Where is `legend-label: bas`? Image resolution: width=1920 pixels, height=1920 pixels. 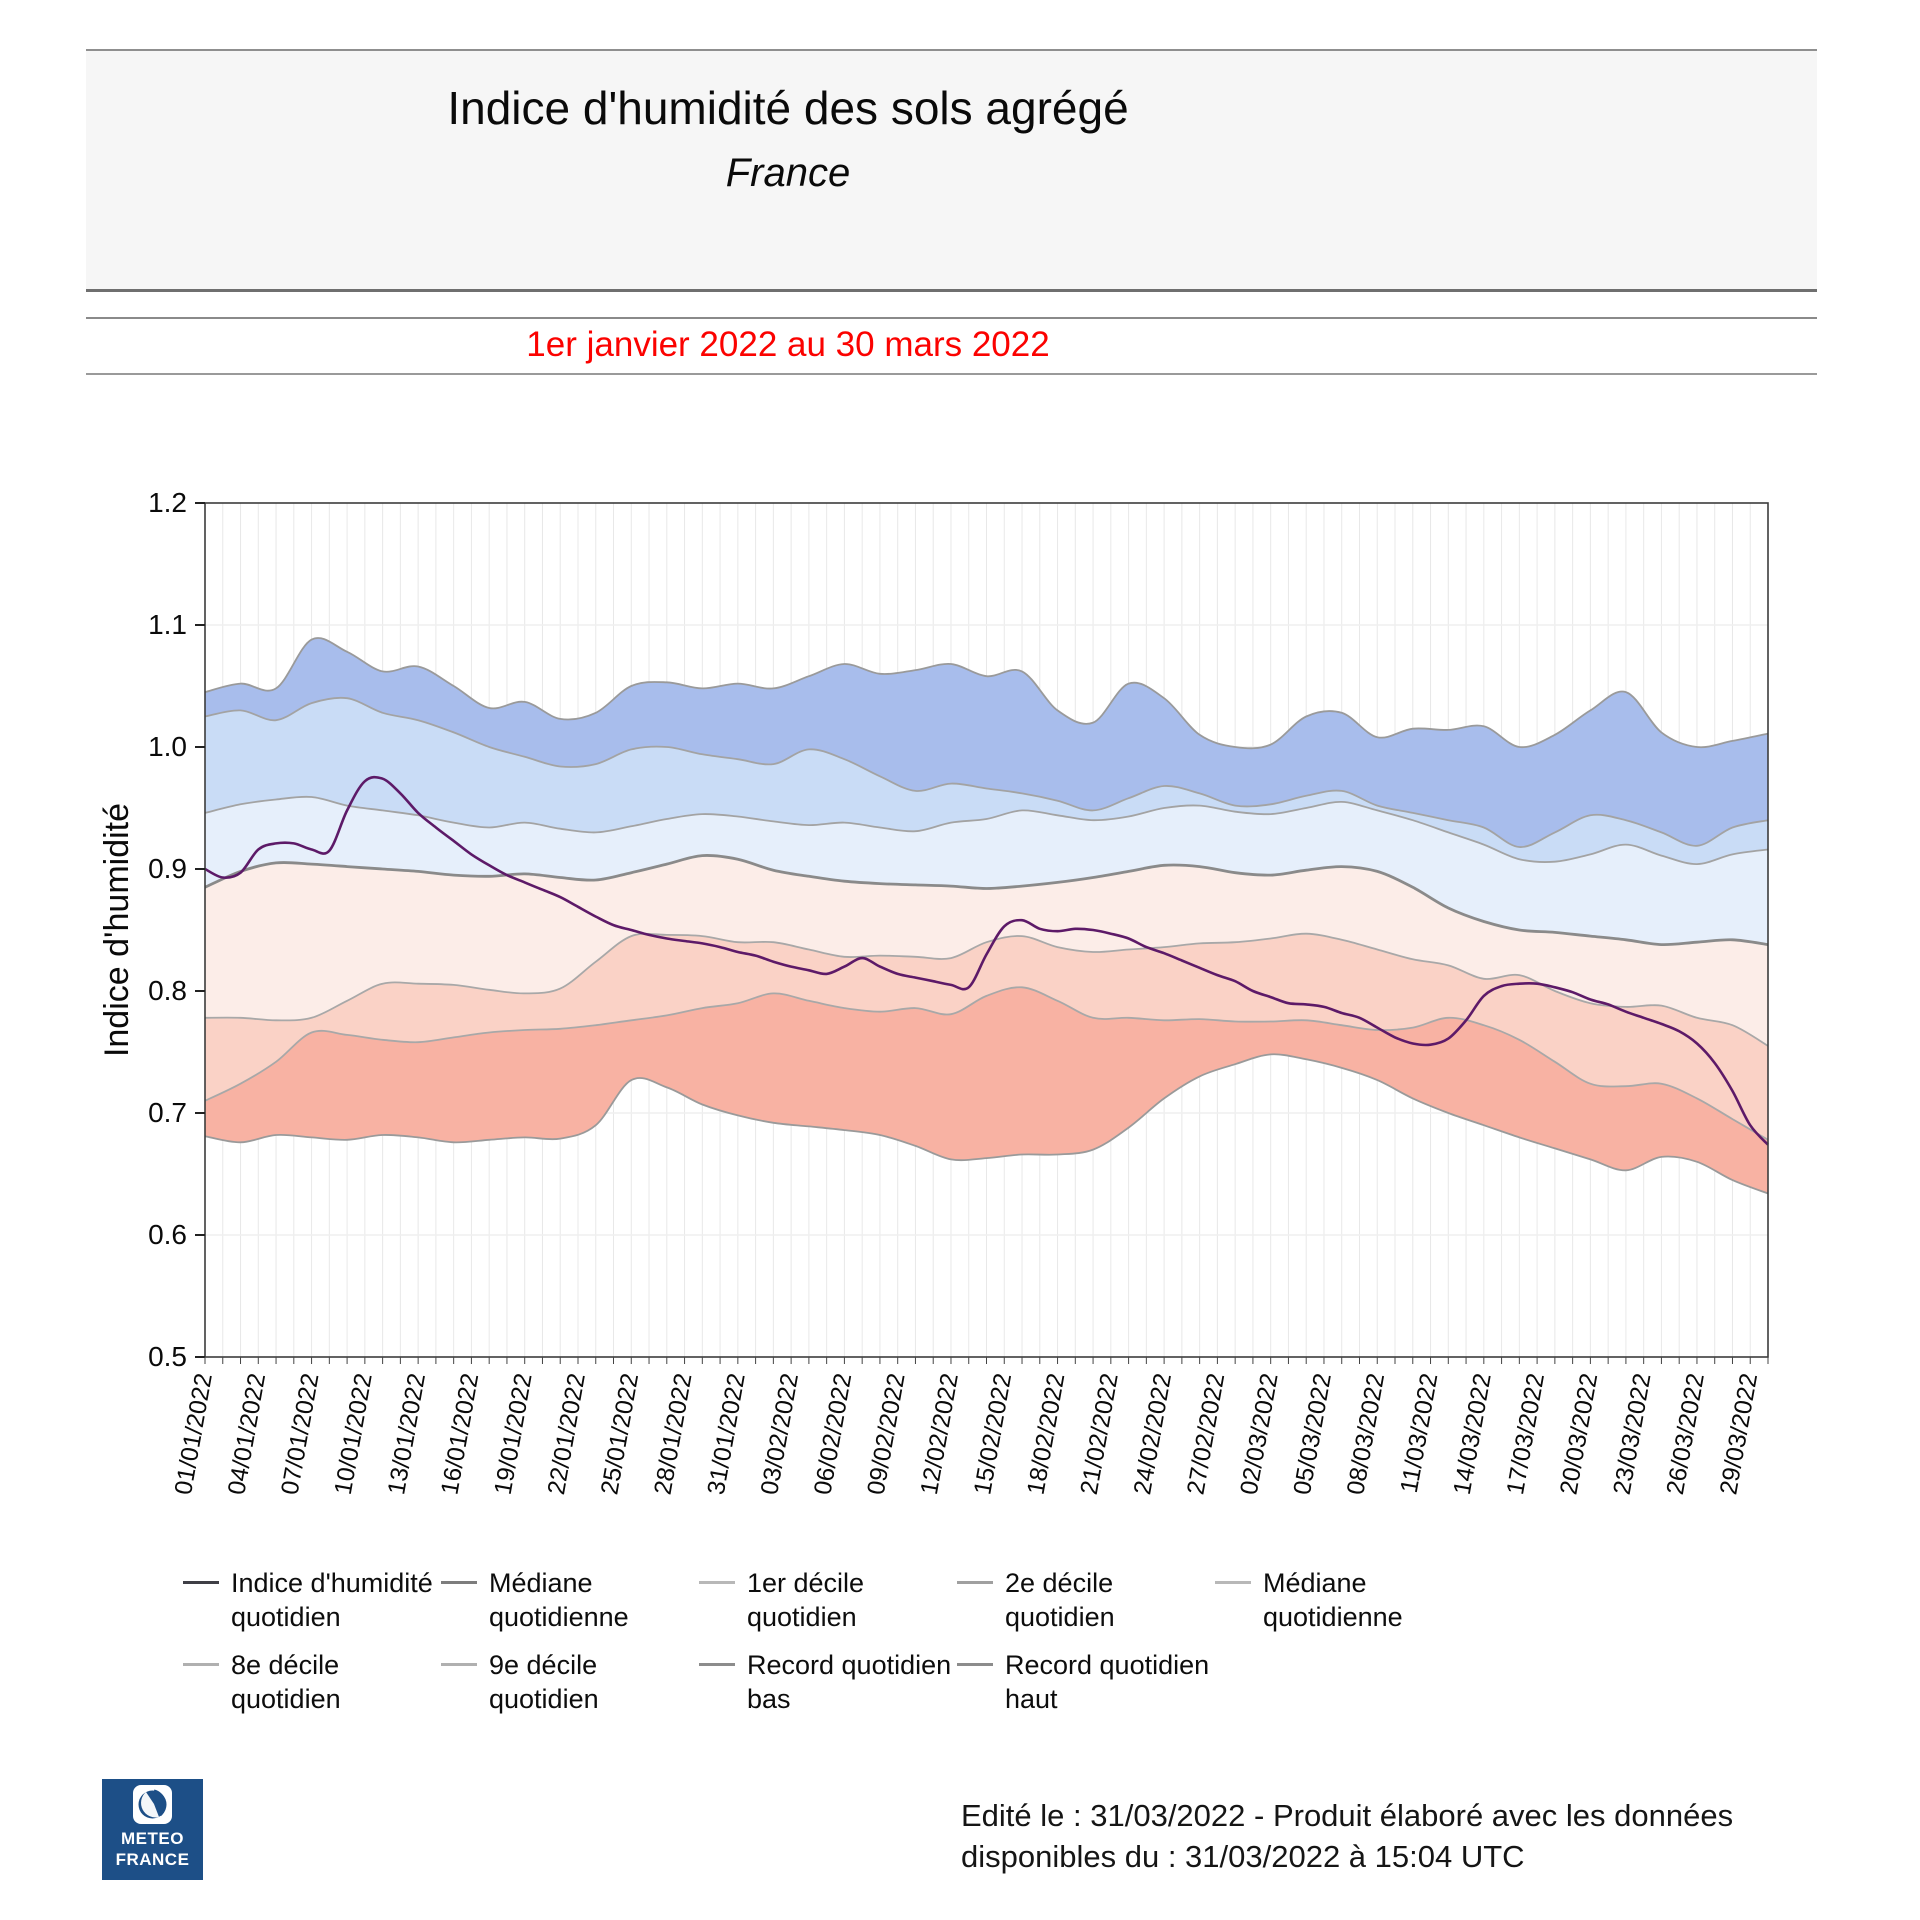
legend-label: bas is located at coordinates (769, 1699).